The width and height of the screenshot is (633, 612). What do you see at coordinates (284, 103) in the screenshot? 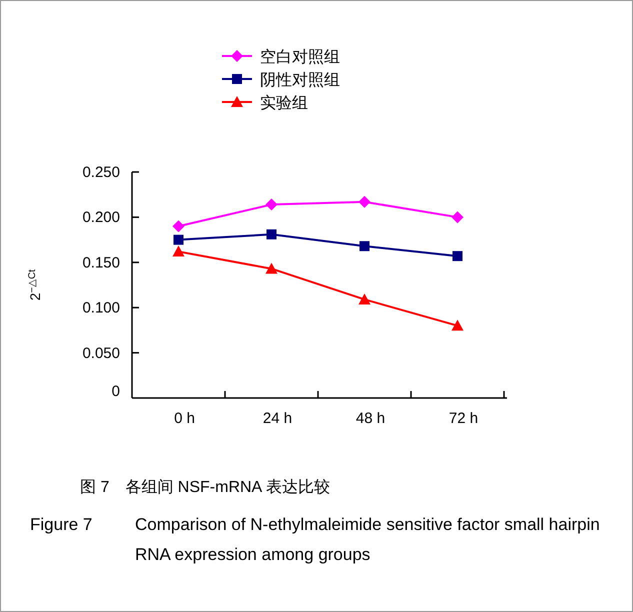
I see `legend-label: 实验组` at bounding box center [284, 103].